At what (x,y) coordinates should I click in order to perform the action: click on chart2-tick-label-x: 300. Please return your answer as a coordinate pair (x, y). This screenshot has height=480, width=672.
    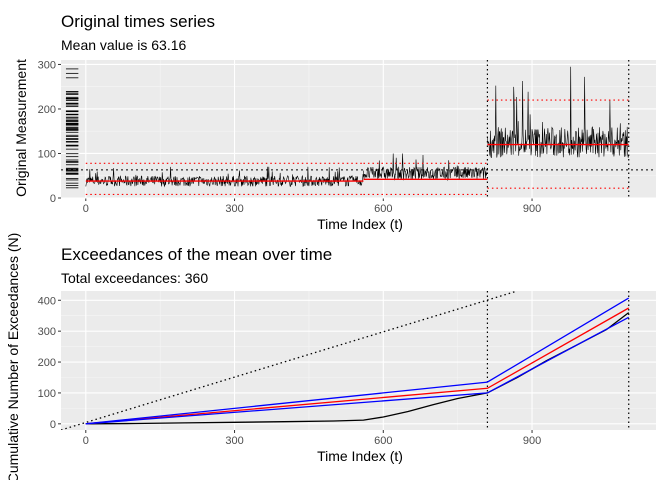
    Looking at the image, I should click on (234, 441).